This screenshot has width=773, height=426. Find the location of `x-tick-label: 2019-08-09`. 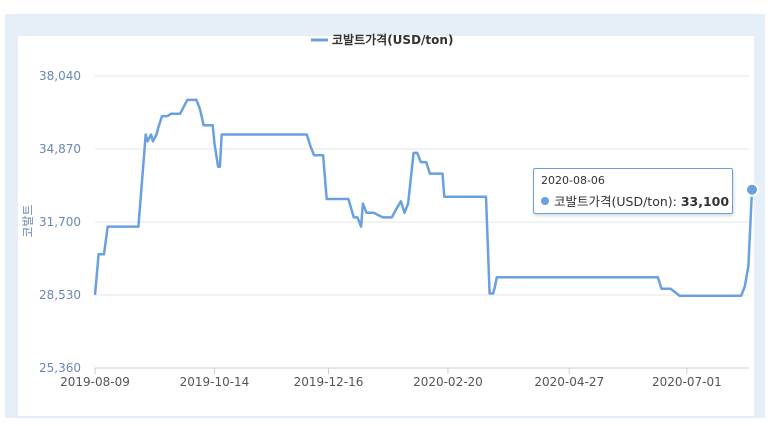

x-tick-label: 2019-08-09 is located at coordinates (95, 382).